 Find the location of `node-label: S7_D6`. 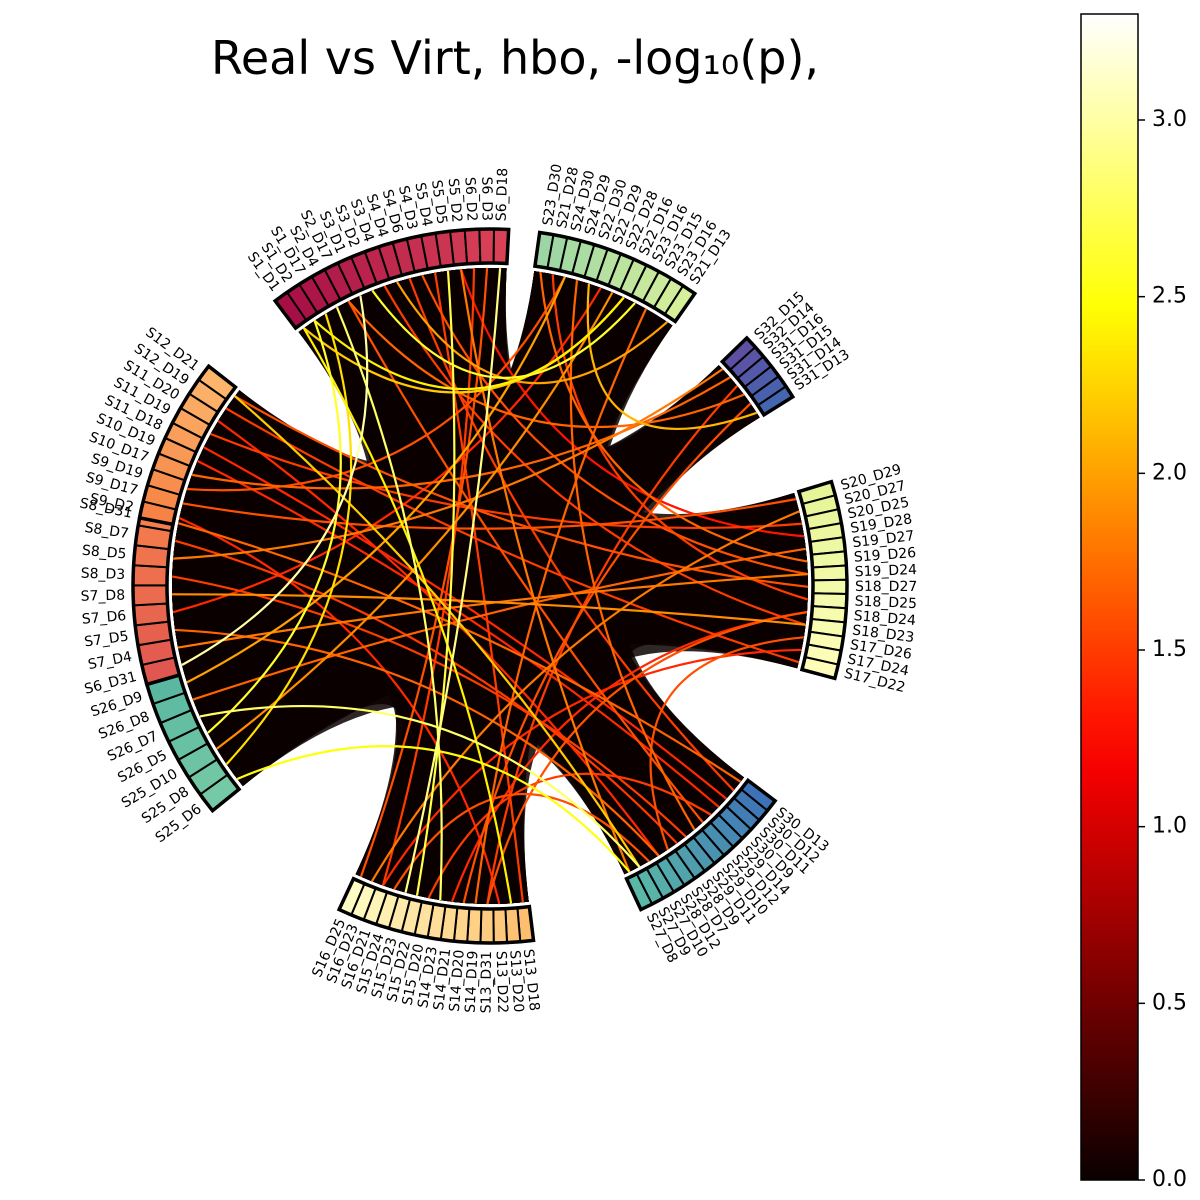

node-label: S7_D6 is located at coordinates (104, 618).